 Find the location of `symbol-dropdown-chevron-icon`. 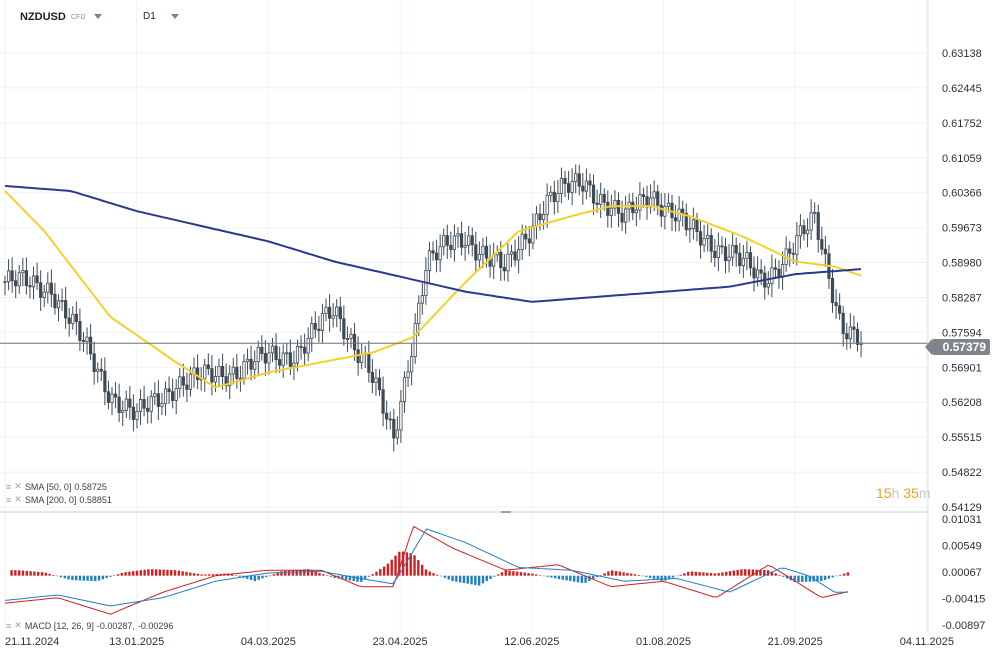

symbol-dropdown-chevron-icon is located at coordinates (98, 16).